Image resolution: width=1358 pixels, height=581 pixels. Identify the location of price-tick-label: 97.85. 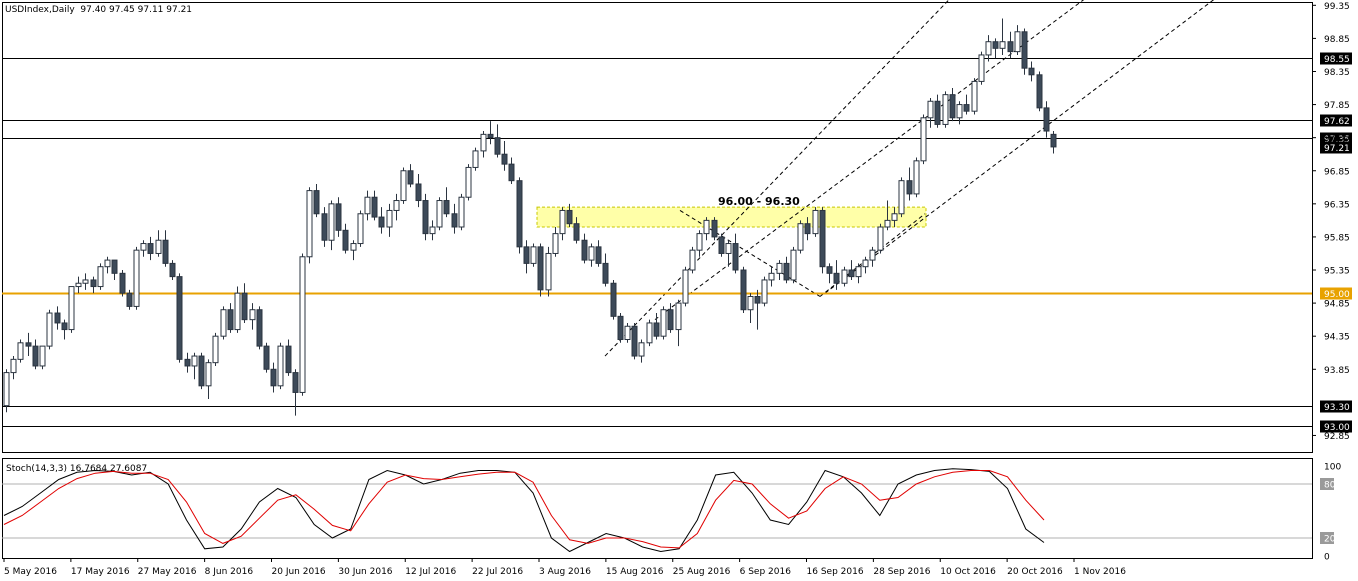
(1337, 106).